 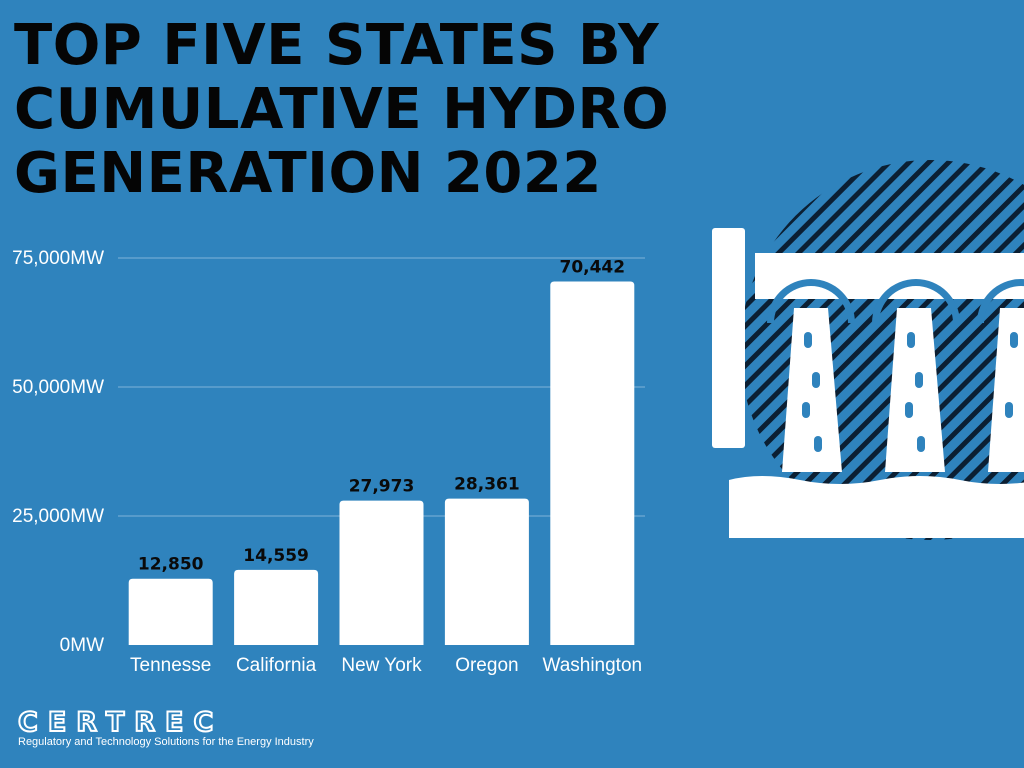 What do you see at coordinates (170, 611) in the screenshot?
I see `bar-tennesse` at bounding box center [170, 611].